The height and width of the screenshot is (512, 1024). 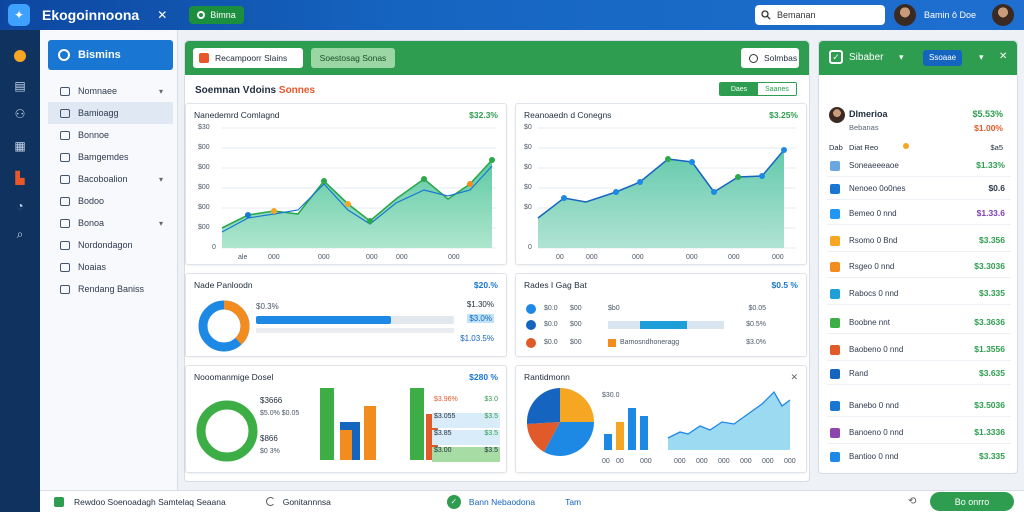 What do you see at coordinates (919, 406) in the screenshot?
I see `list-item: Banebo 0 nnd $3.5036` at bounding box center [919, 406].